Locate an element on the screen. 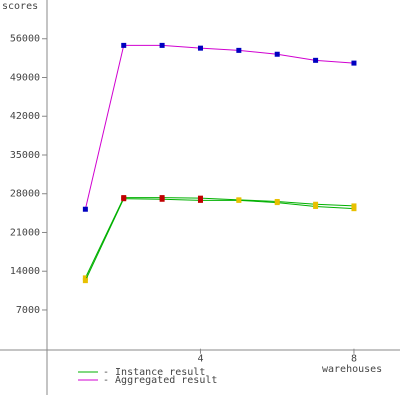  legend-label: - Instance result is located at coordinates (154, 372).